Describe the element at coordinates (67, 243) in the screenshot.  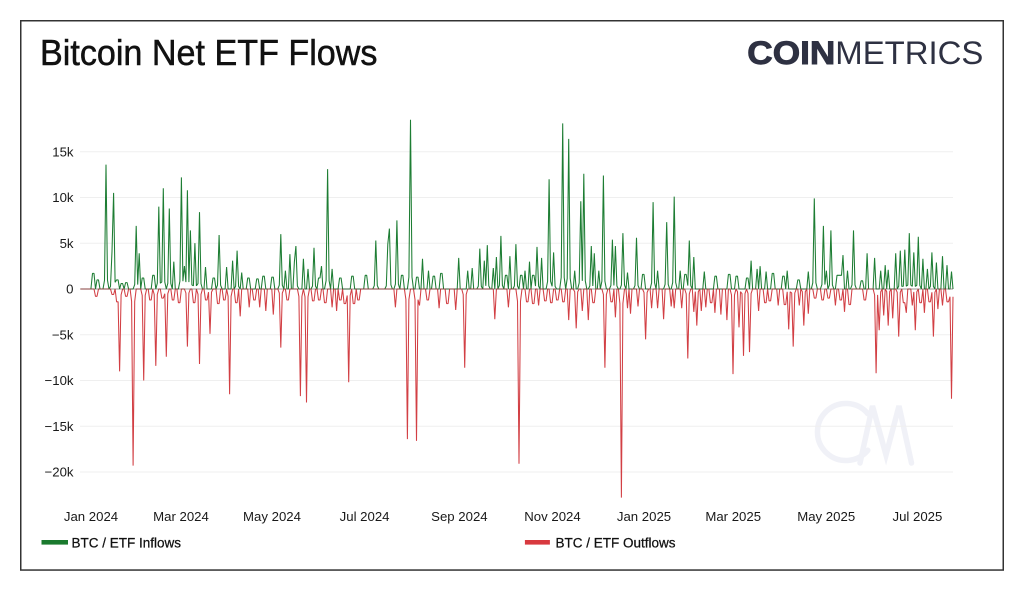
I see `svg-text: 5k` at that location.